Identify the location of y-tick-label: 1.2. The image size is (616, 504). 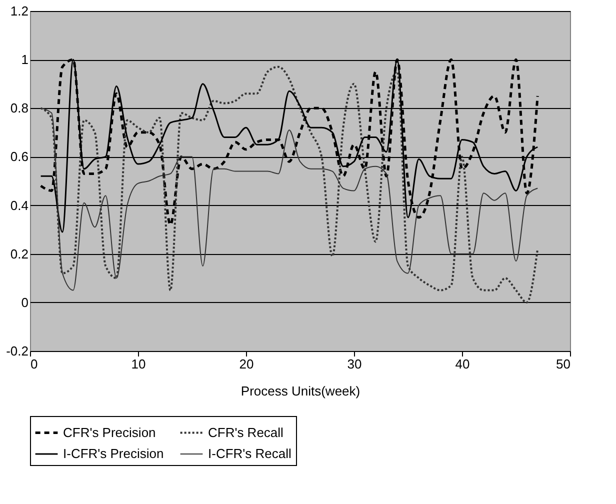
(19, 11).